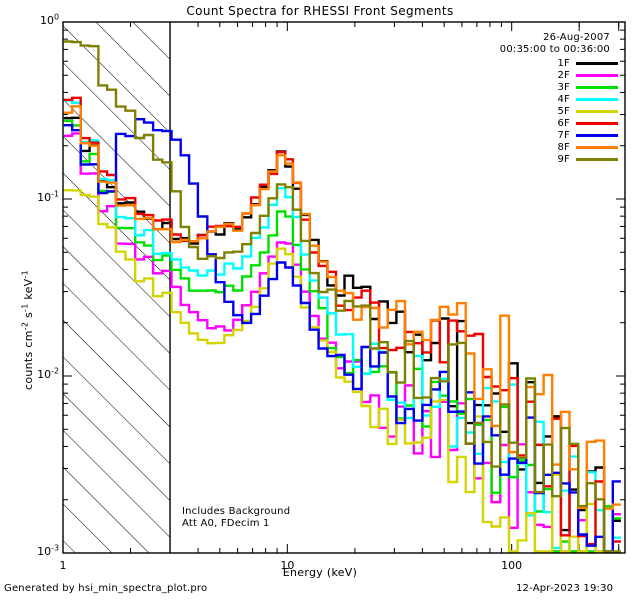 The width and height of the screenshot is (640, 600). Describe the element at coordinates (226, 523) in the screenshot. I see `annotation-attenuator: Att A0, FDecim 1` at that location.